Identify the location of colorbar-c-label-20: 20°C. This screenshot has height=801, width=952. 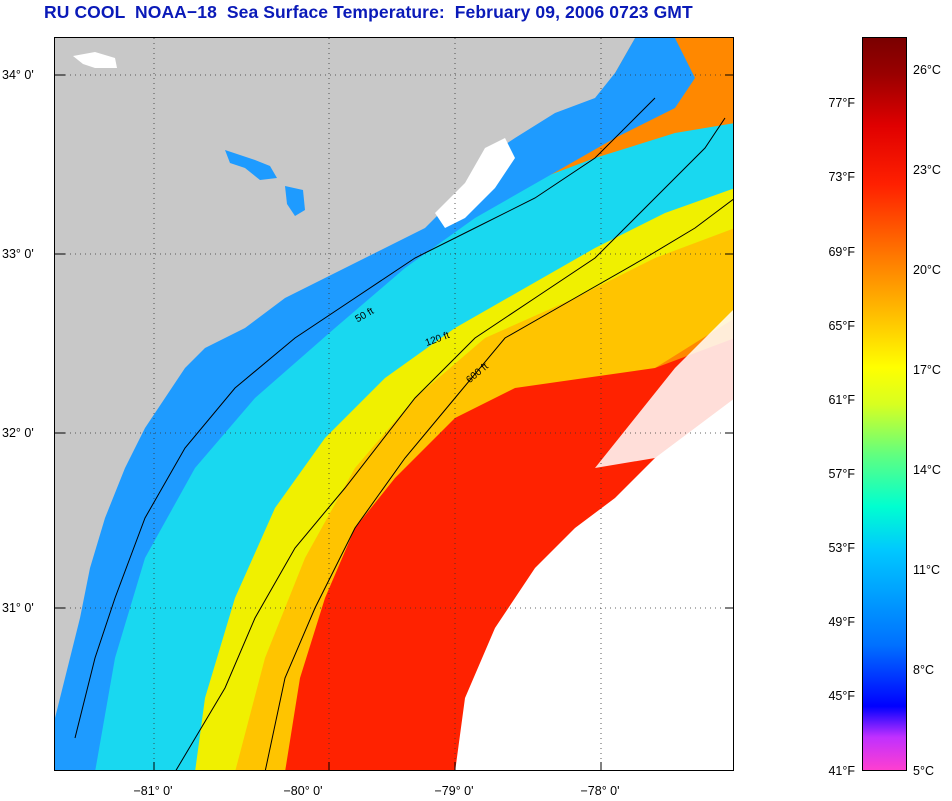
(927, 270).